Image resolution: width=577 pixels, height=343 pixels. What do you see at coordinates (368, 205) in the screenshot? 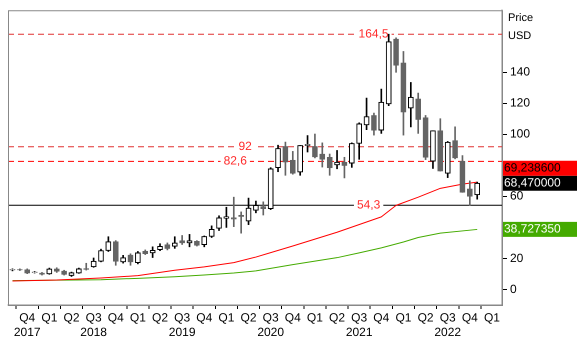
I see `ref-line-label: 54,3` at bounding box center [368, 205].